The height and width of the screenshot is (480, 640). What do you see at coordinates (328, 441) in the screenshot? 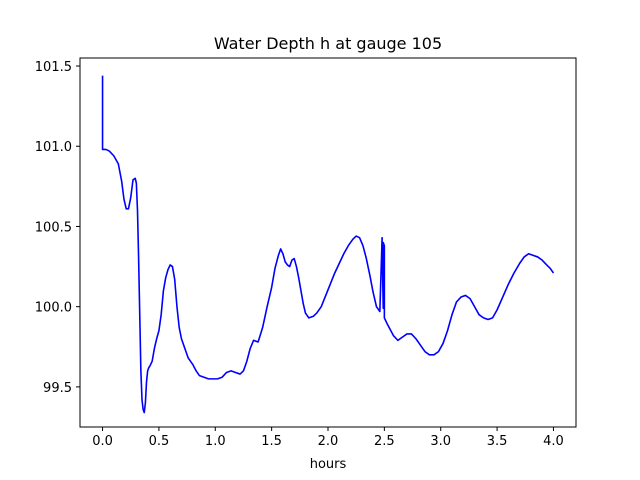
I see `x-tick-label: 2.0` at bounding box center [328, 441].